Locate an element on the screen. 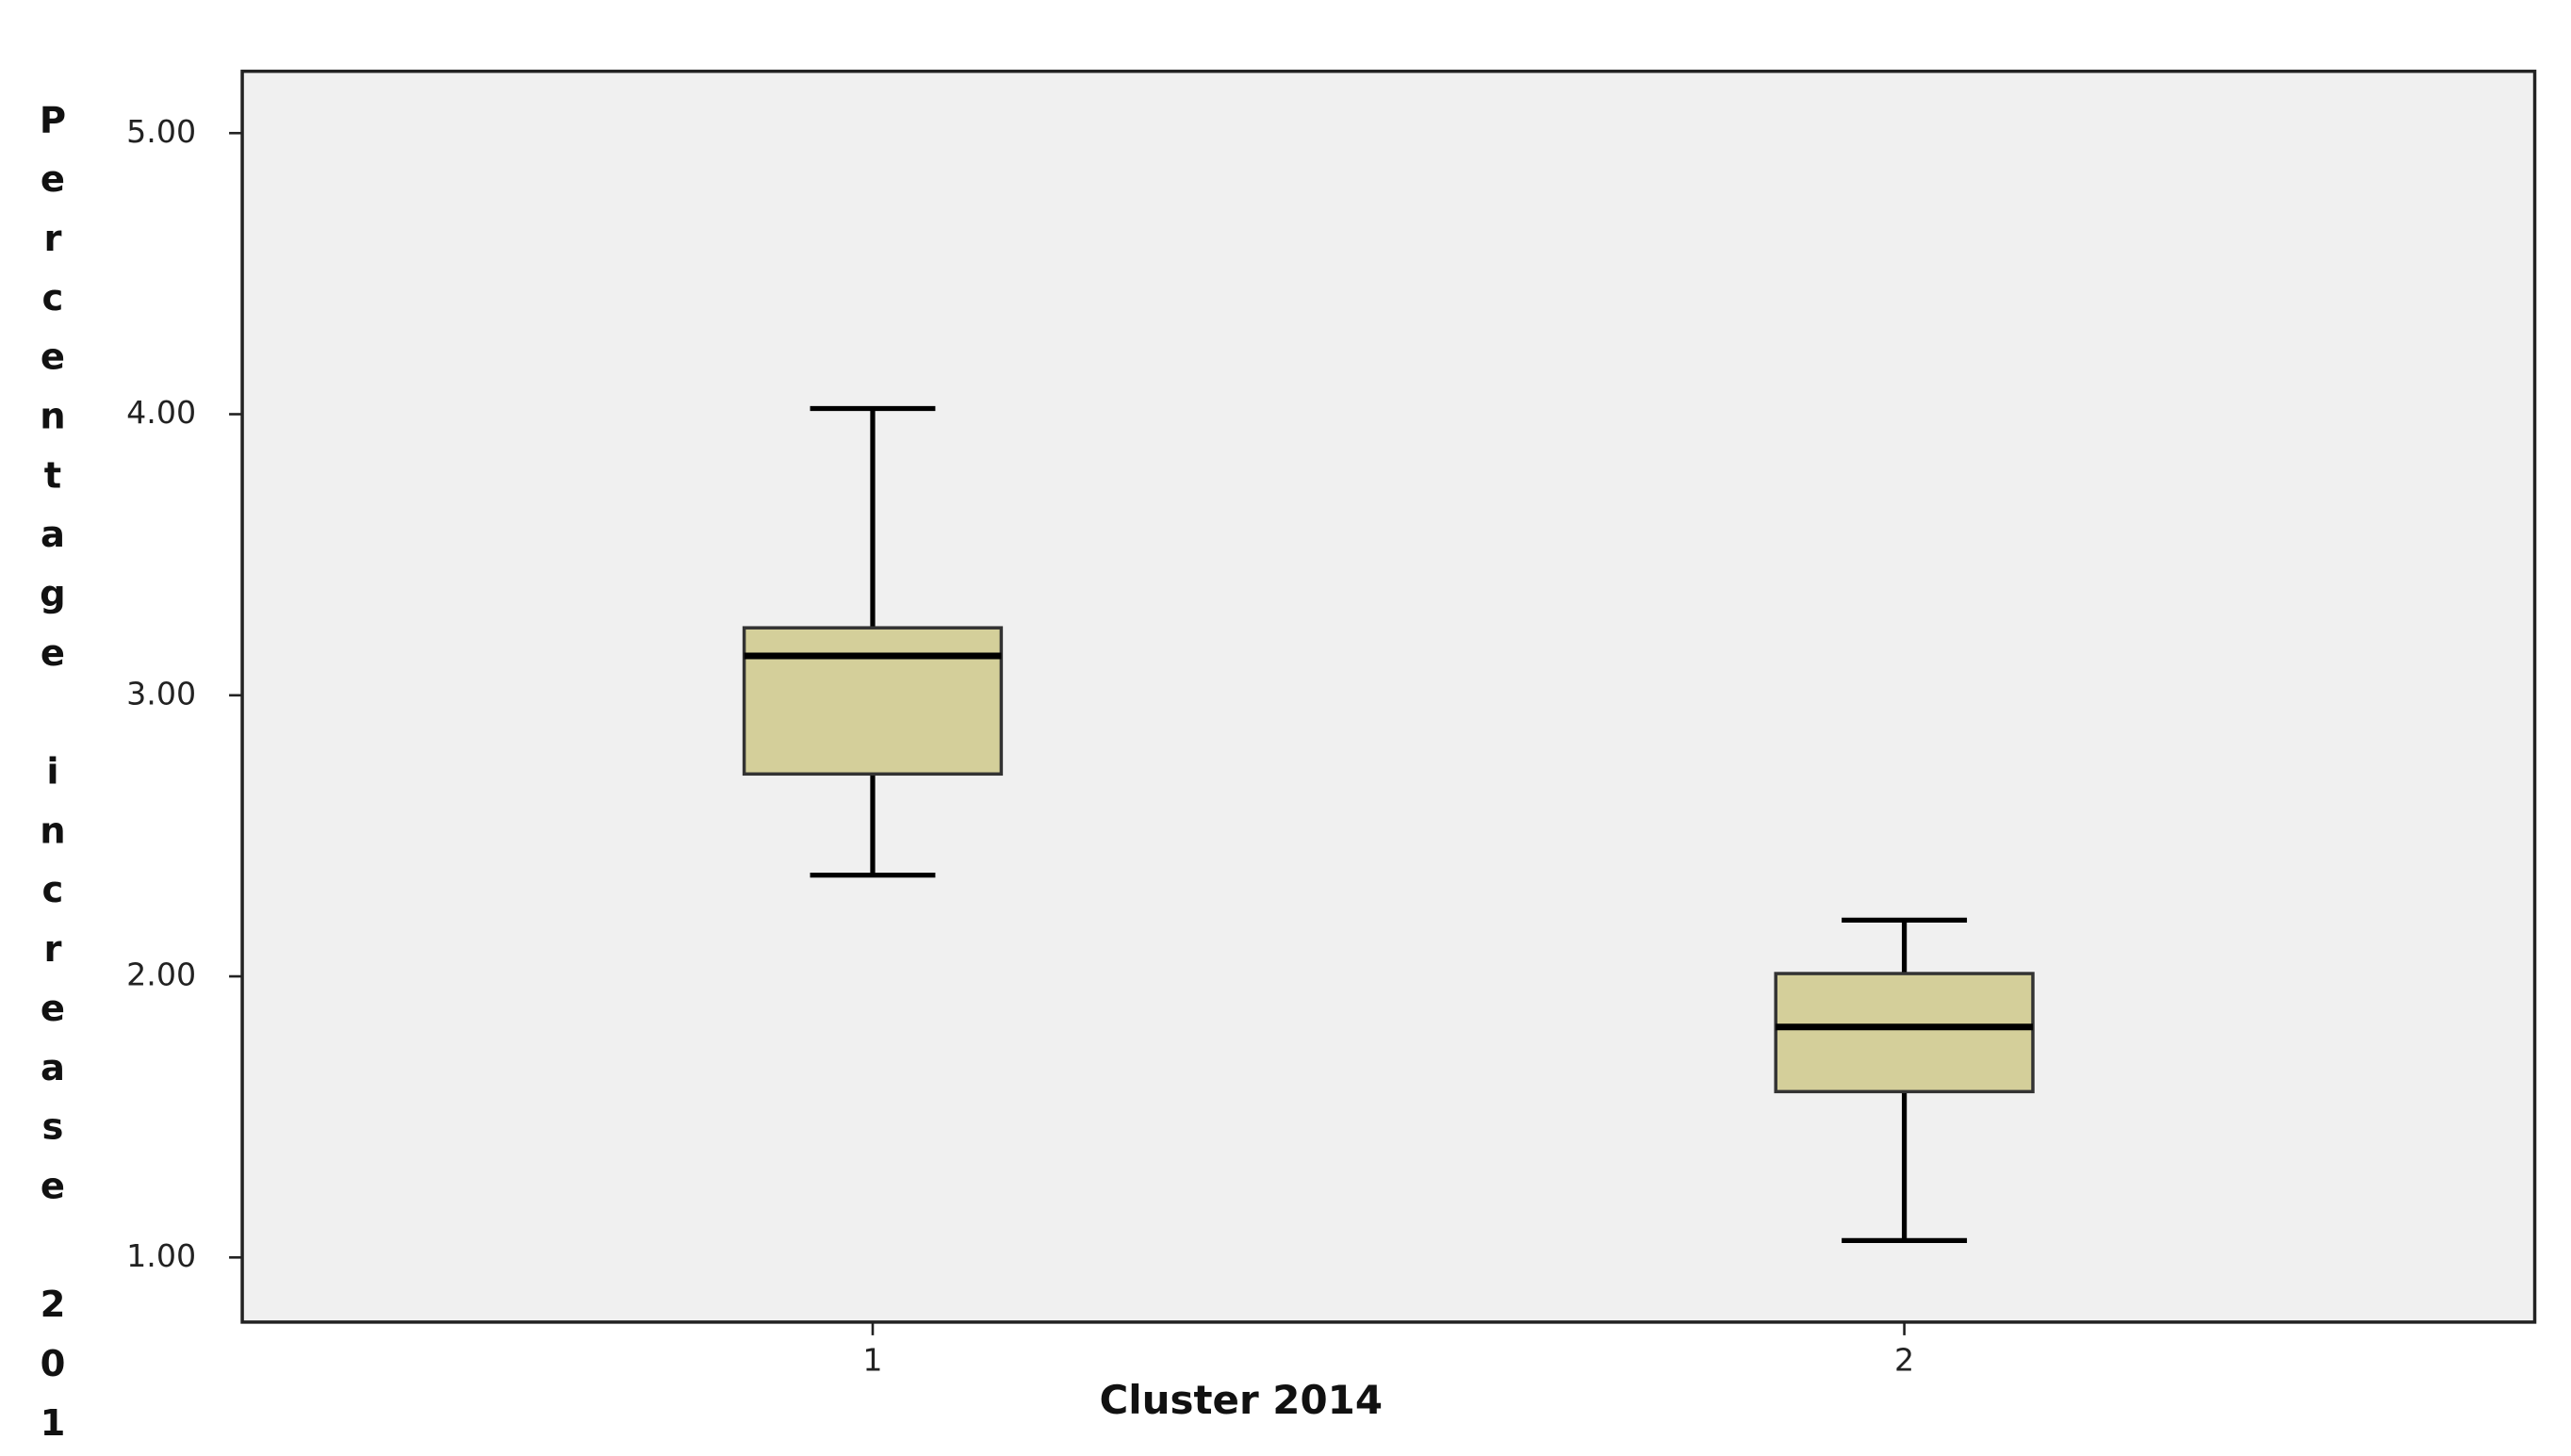 The width and height of the screenshot is (2571, 1456). x-axis-label: Cluster 2014 is located at coordinates (1241, 1400).